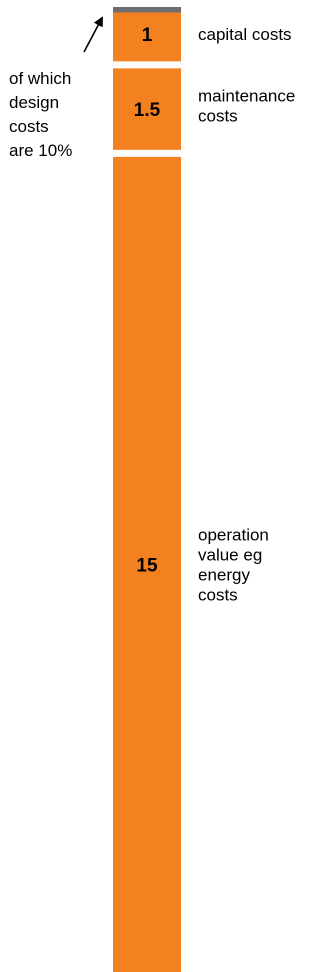 The height and width of the screenshot is (972, 326). What do you see at coordinates (224, 574) in the screenshot?
I see `segment-label-2-line-2: energy` at bounding box center [224, 574].